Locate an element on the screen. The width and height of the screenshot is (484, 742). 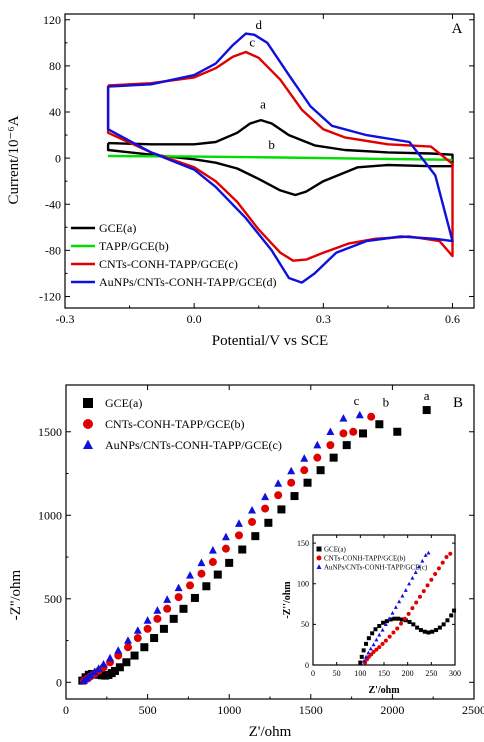
panel-b-y-tick-label: 0 is located at coordinates (59, 682).